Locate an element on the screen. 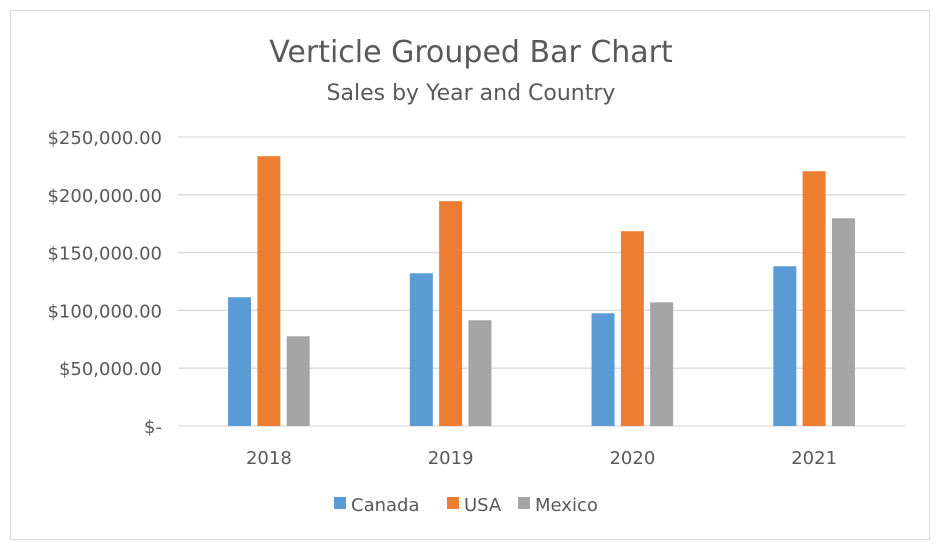 The width and height of the screenshot is (942, 551). chart-subtitle: Sales by Year and Country is located at coordinates (471, 93).